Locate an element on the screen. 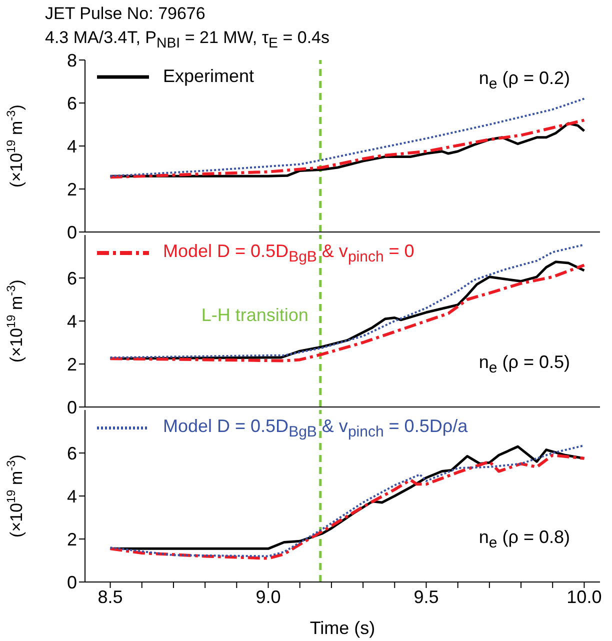 The width and height of the screenshot is (612, 641). ref-line-label: L-H transition is located at coordinates (254, 315).